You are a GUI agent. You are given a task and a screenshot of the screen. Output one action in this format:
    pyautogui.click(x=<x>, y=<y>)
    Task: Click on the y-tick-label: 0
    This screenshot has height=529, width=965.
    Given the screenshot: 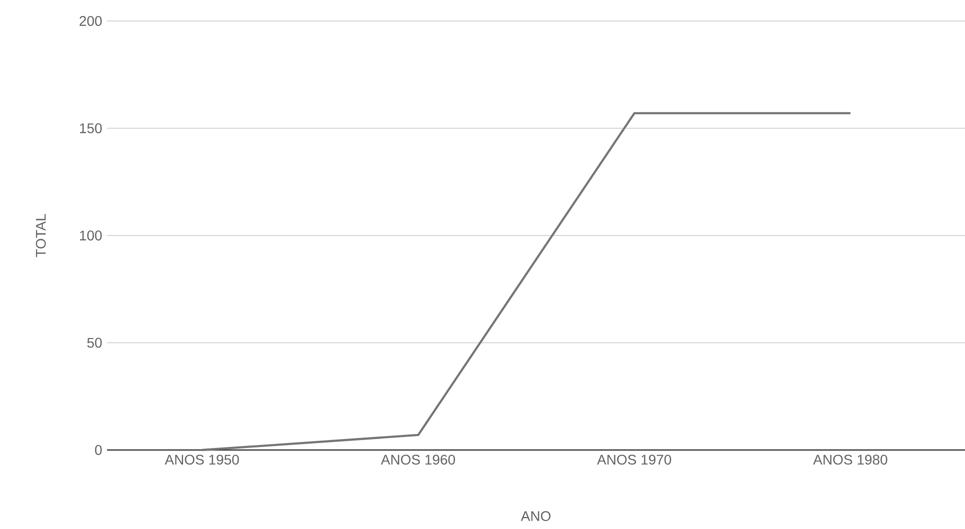 What is the action you would take?
    pyautogui.click(x=98, y=450)
    